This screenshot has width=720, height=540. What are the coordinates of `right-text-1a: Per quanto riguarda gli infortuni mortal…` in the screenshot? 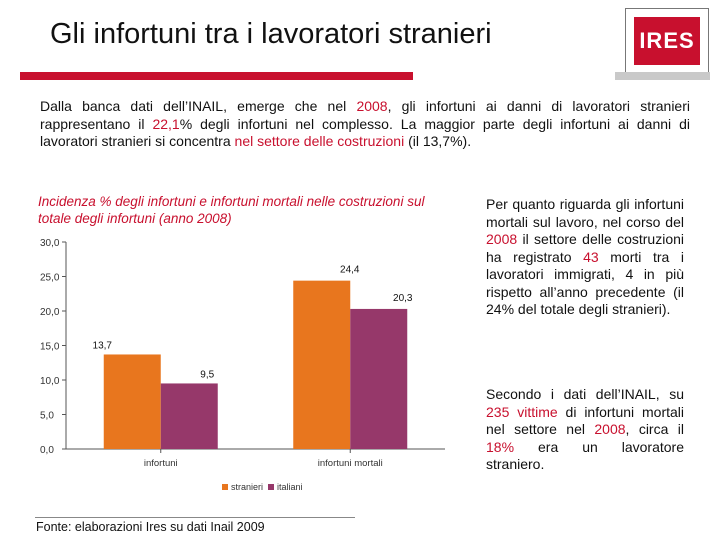 It's located at (585, 213).